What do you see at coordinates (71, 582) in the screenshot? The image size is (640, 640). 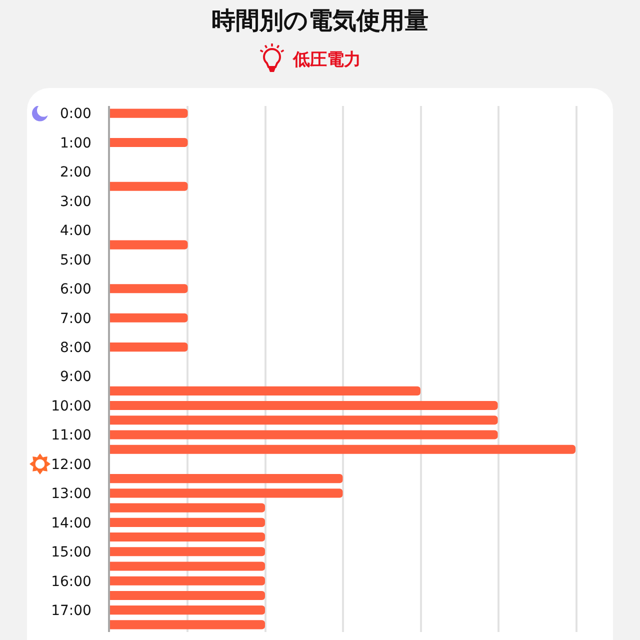 I see `y-tick-label: 16:00` at bounding box center [71, 582].